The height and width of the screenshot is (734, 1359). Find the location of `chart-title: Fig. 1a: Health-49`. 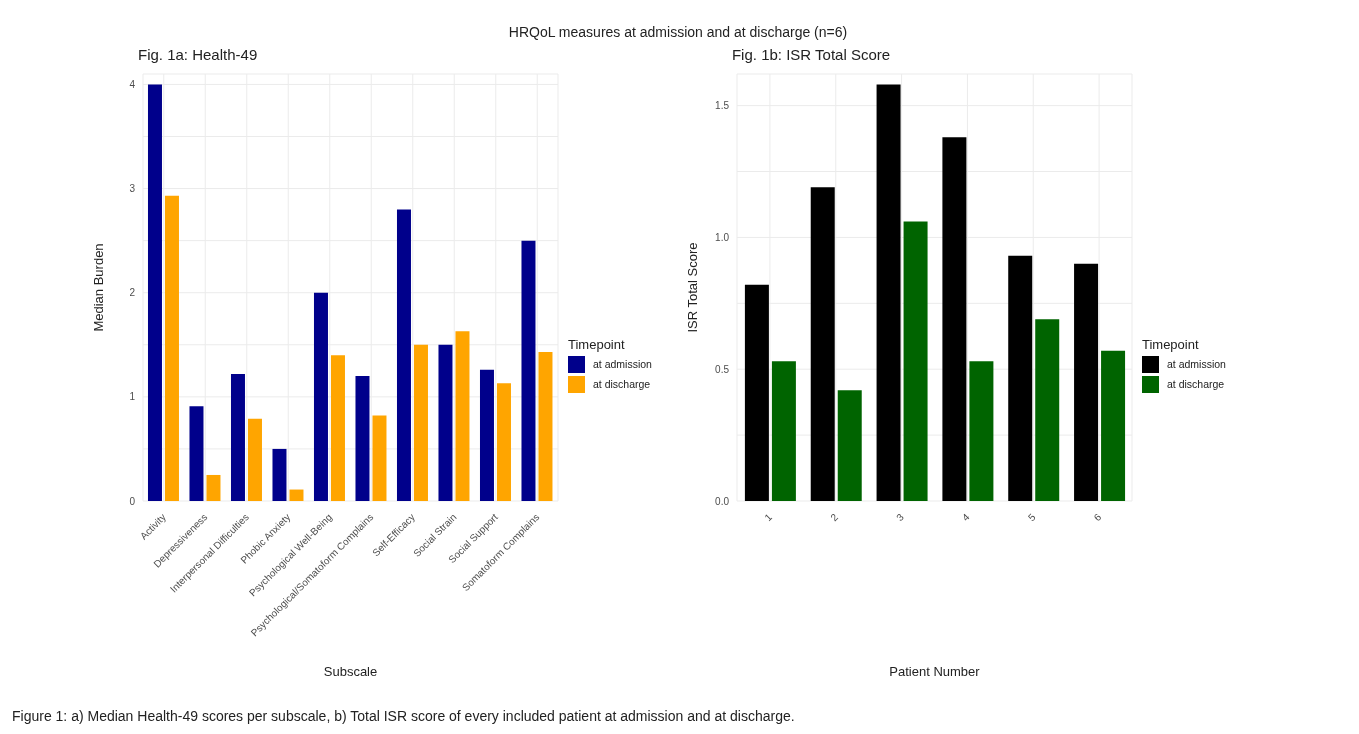

chart-title: Fig. 1a: Health-49 is located at coordinates (198, 55).